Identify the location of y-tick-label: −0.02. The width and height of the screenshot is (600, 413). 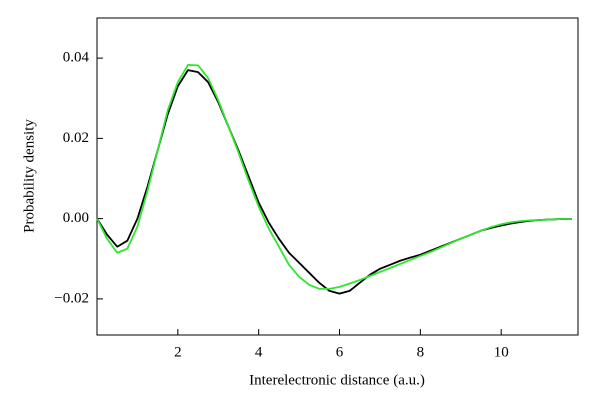
(71, 298).